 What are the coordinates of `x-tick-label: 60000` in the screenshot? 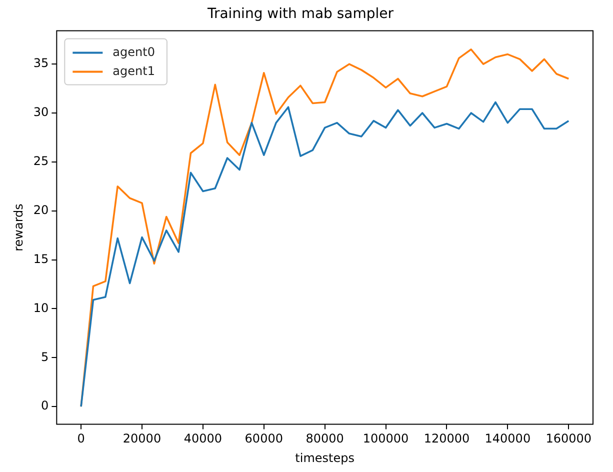 It's located at (263, 439).